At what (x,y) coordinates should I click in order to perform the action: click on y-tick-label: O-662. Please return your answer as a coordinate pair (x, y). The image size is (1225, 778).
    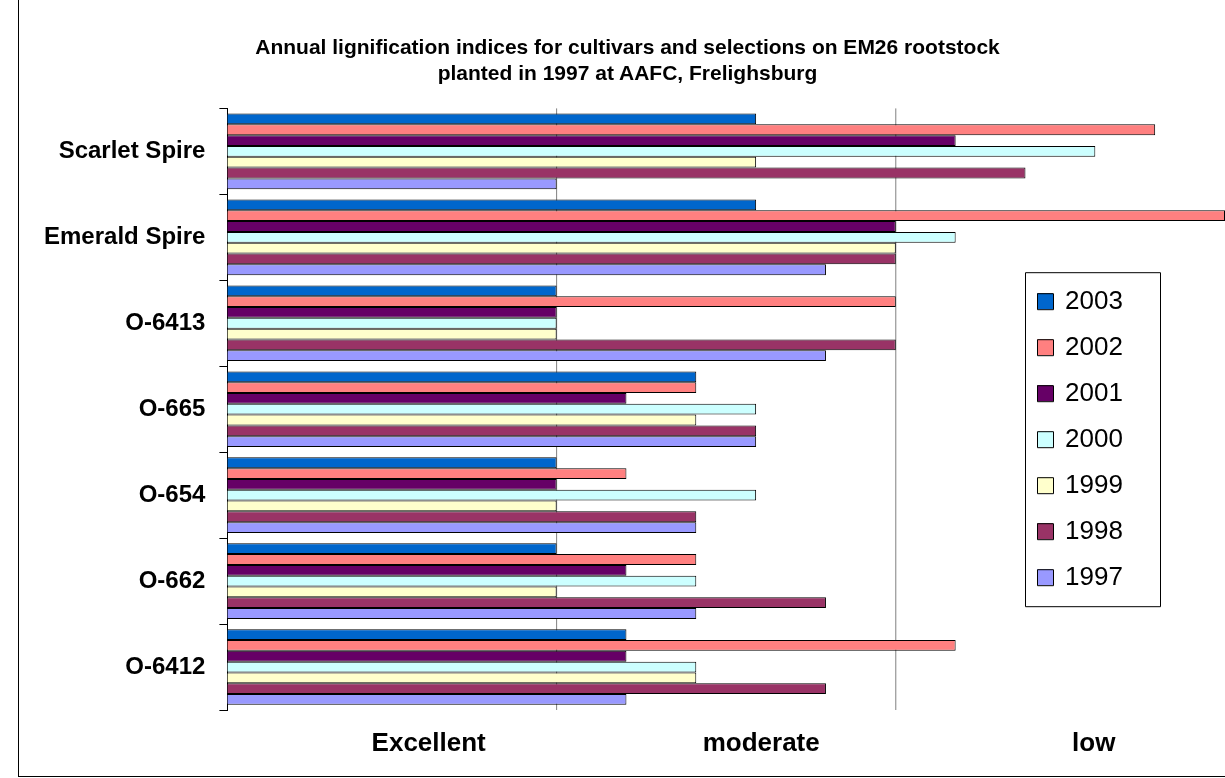
    Looking at the image, I should click on (172, 579).